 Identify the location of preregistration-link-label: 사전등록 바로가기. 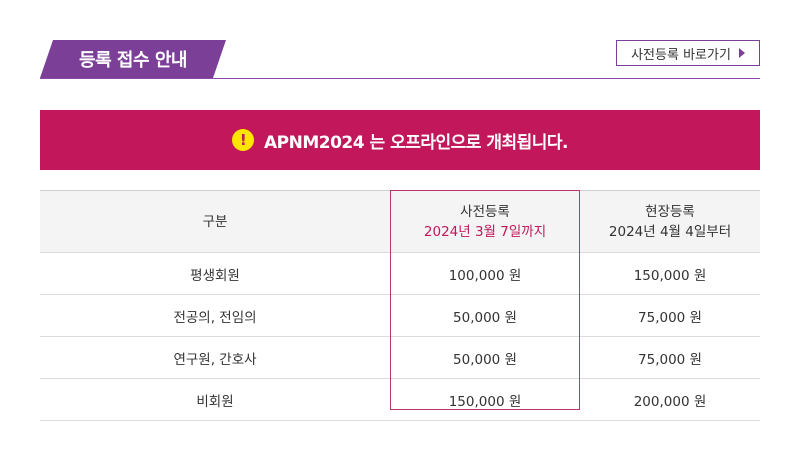
(681, 55).